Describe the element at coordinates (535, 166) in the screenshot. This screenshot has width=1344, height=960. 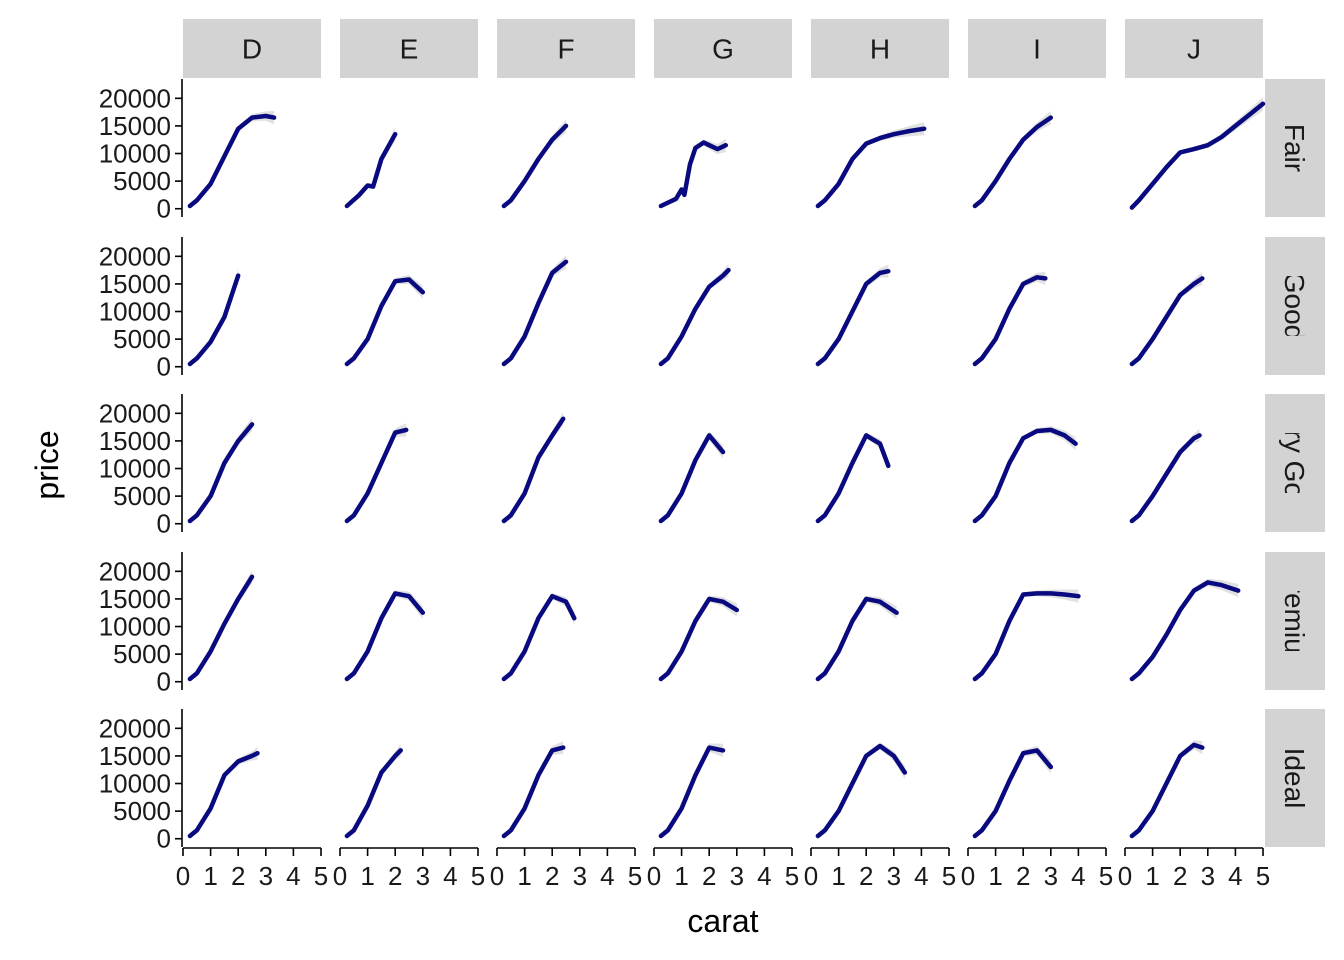
I see `panel-F-fair-smooth-line` at that location.